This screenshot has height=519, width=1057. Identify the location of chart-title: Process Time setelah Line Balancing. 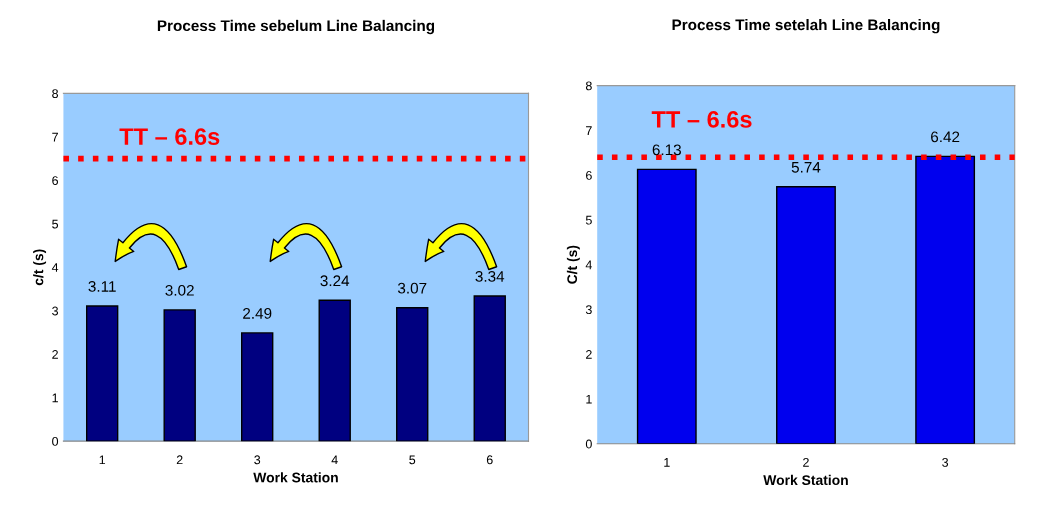
(806, 26).